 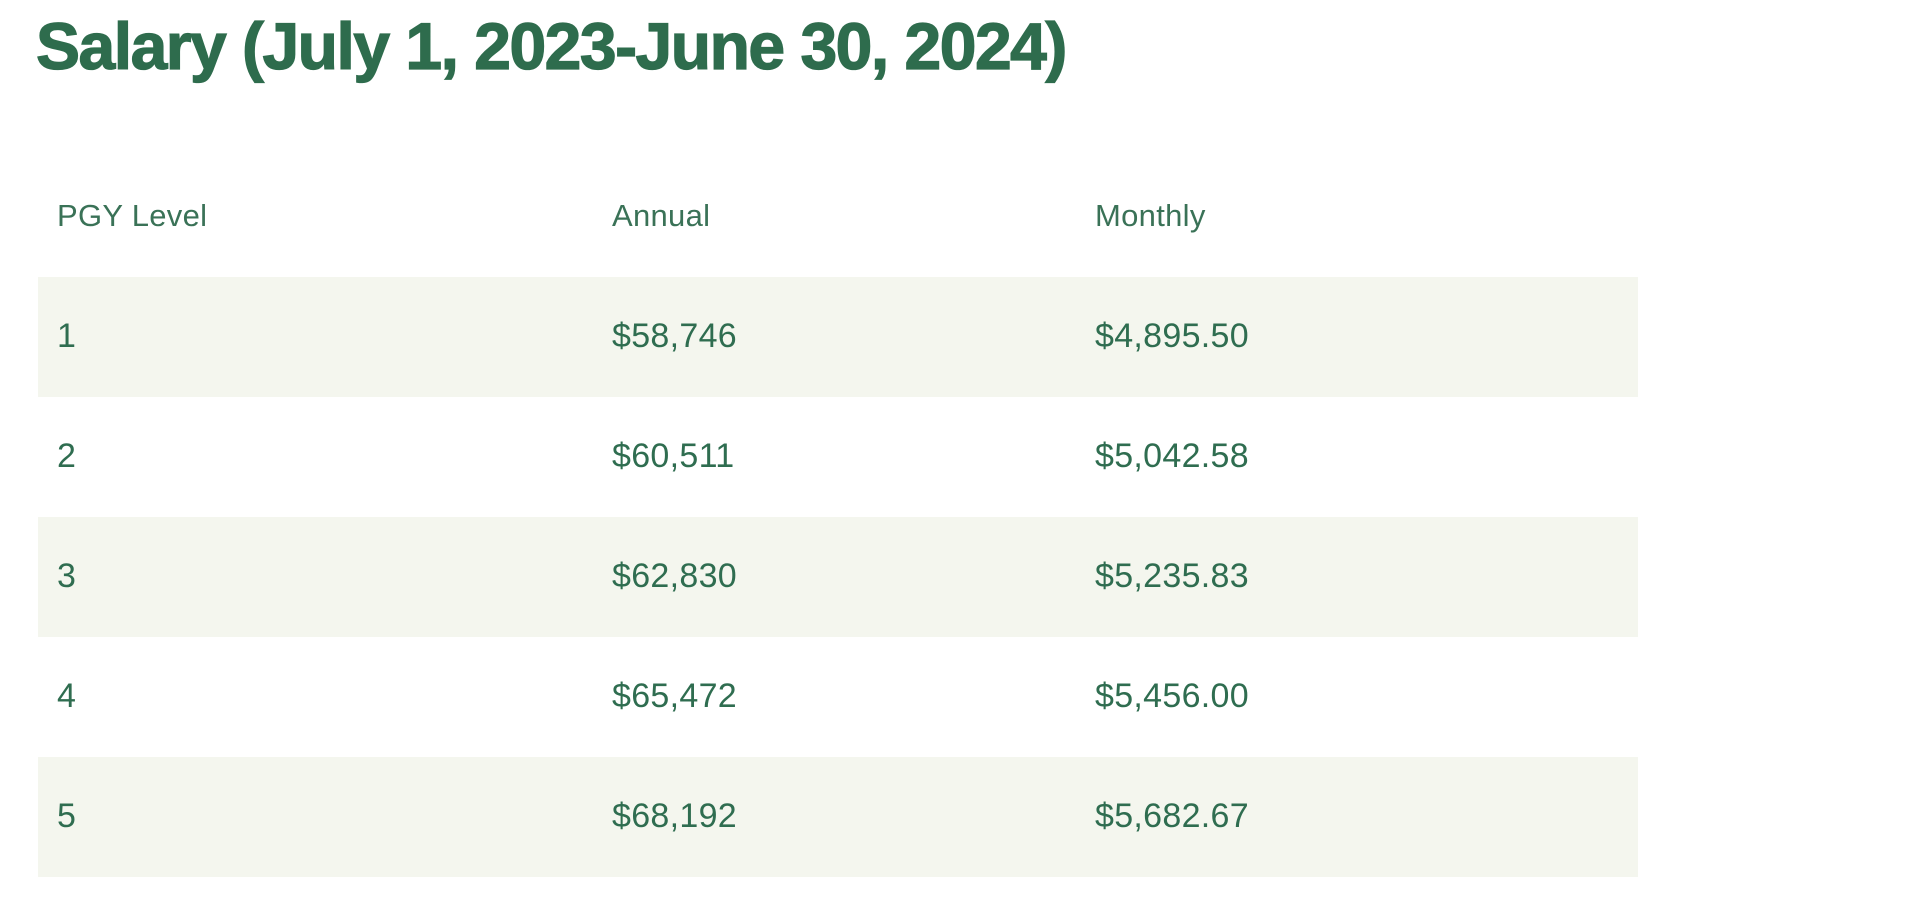 What do you see at coordinates (1172, 816) in the screenshot?
I see `monthly-cell: $5,682.67` at bounding box center [1172, 816].